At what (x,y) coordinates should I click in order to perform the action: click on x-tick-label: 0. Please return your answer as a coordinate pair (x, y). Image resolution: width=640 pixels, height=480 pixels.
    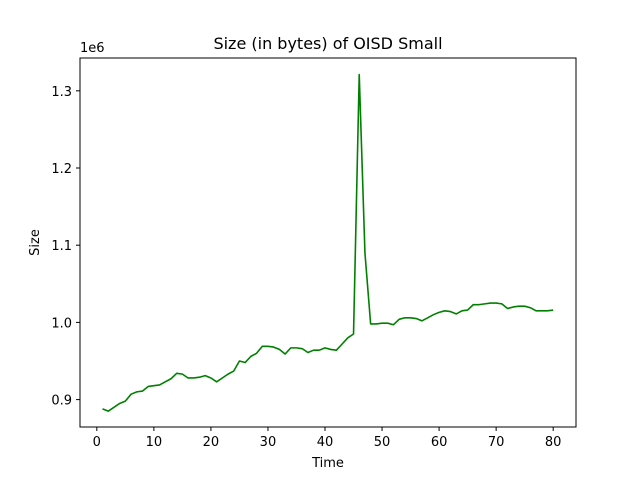
    Looking at the image, I should click on (97, 442).